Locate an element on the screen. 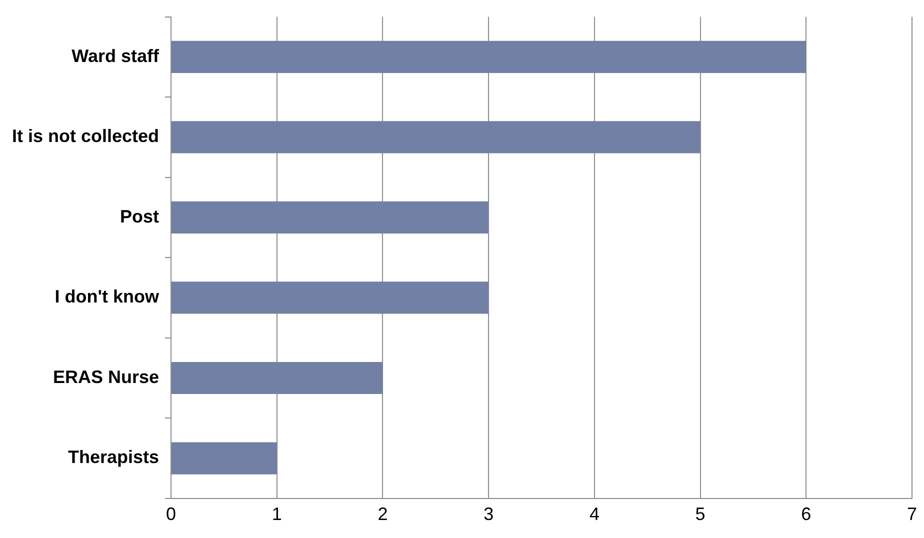  x-tick-label: 4 is located at coordinates (594, 514).